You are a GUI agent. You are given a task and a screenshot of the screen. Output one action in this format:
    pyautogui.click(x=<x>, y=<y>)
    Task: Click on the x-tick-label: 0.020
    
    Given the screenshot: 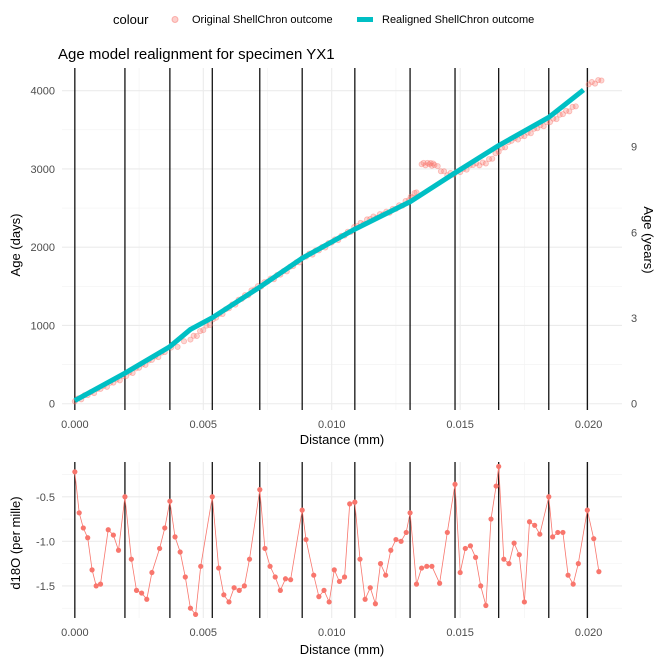 What is the action you would take?
    pyautogui.click(x=589, y=633)
    